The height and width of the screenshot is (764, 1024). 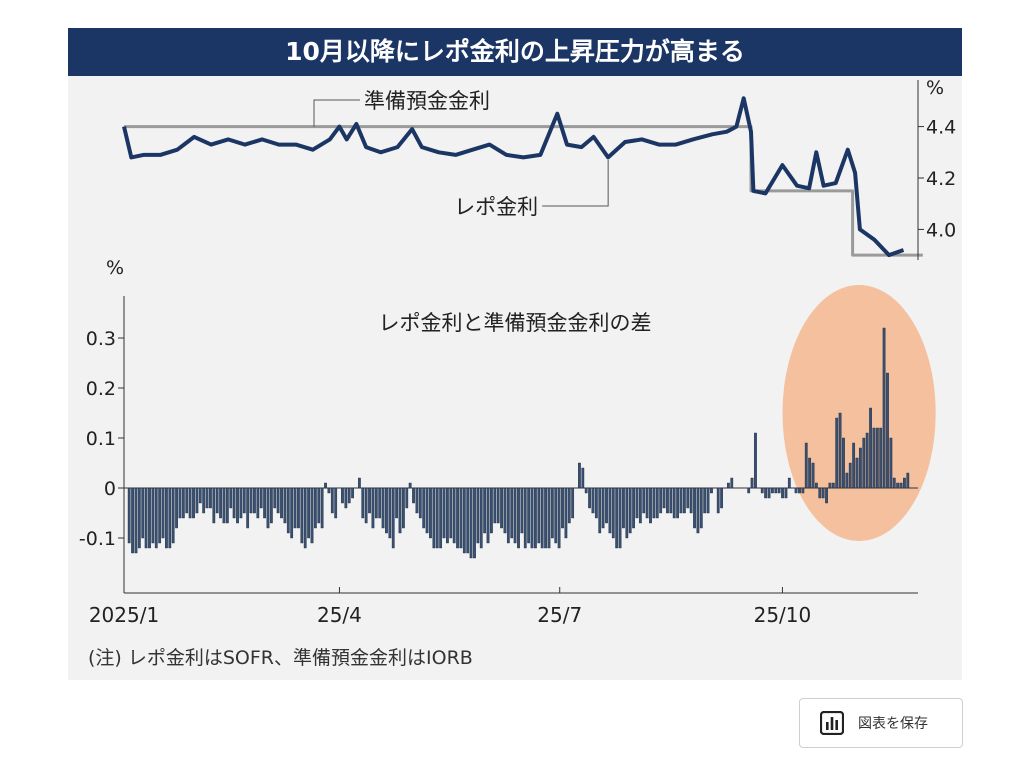 What do you see at coordinates (336, 113) in the screenshot?
I see `iorb-leader-line` at bounding box center [336, 113].